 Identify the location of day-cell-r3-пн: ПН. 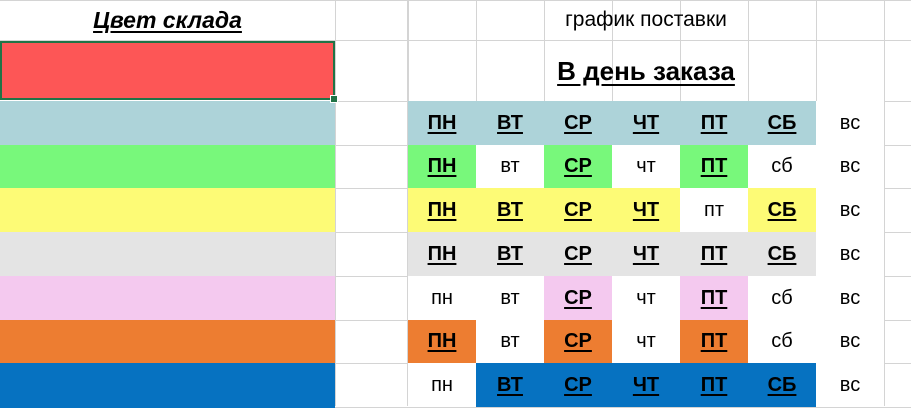
(442, 210).